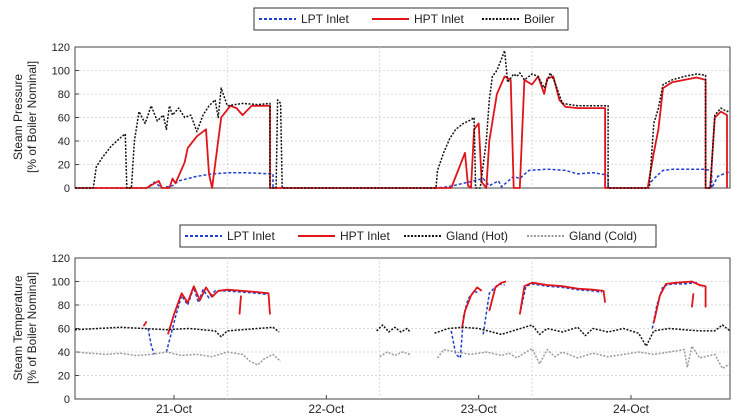 The image size is (746, 417). Describe the element at coordinates (631, 409) in the screenshot. I see `temperature-x-tick-label-24-oct: 24-Oct` at that location.